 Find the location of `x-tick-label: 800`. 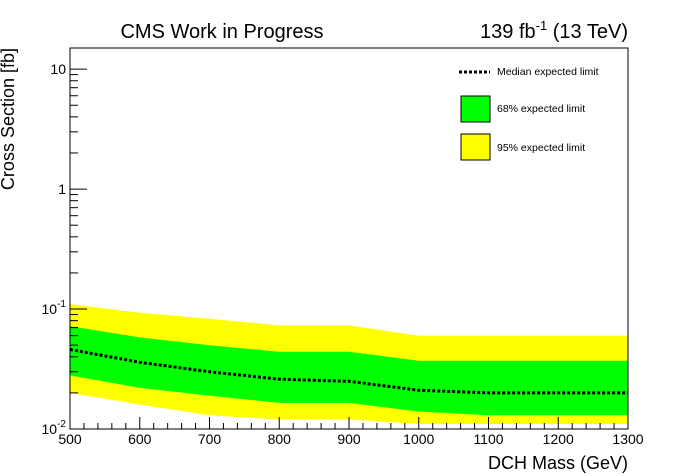

x-tick-label: 800 is located at coordinates (280, 439).